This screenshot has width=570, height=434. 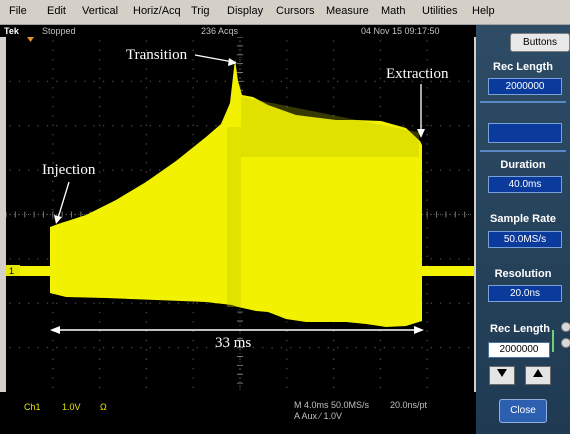 What do you see at coordinates (525, 133) in the screenshot?
I see `blank-value-box` at bounding box center [525, 133].